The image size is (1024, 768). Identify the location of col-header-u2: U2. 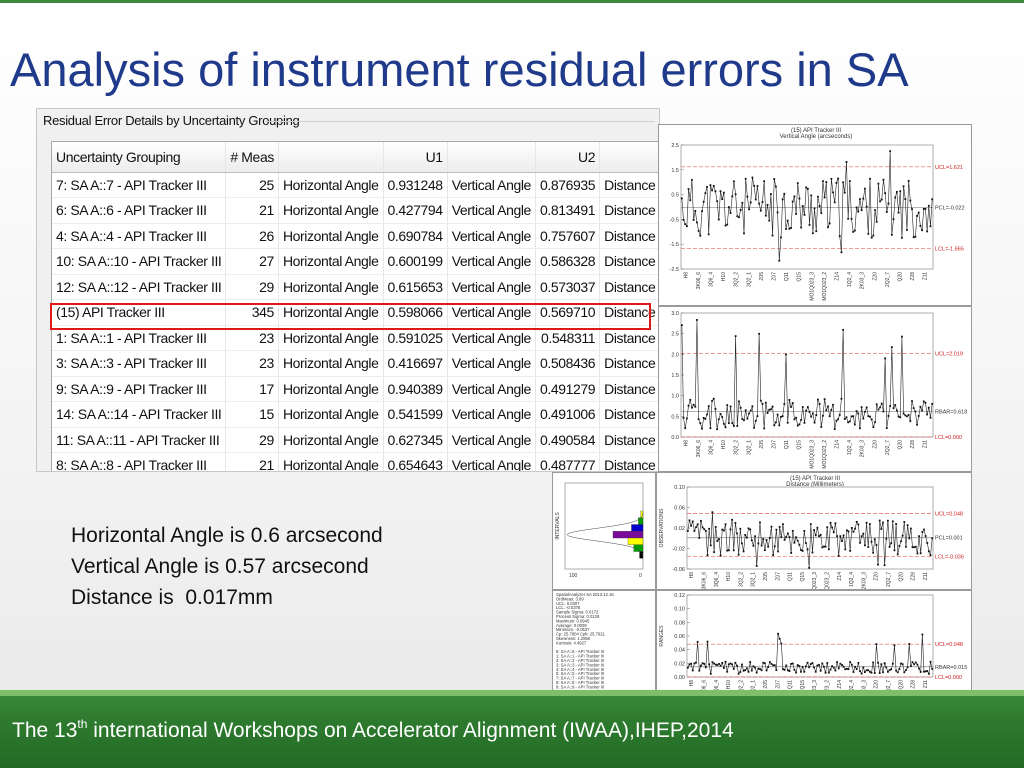
(568, 157).